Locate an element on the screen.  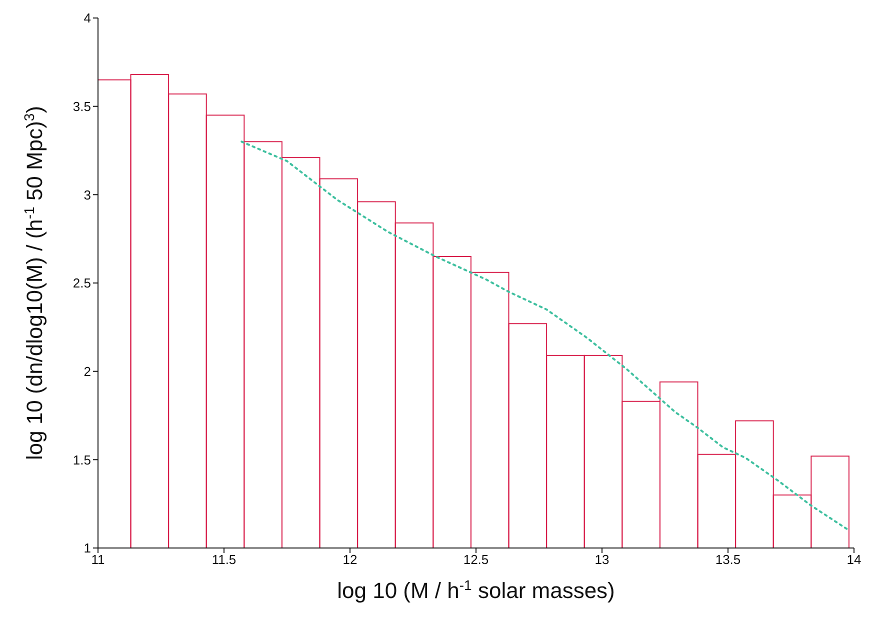
x-axis-title: log 10 (M / h$^{-1}$ solar masses) is located at coordinates (476, 590).